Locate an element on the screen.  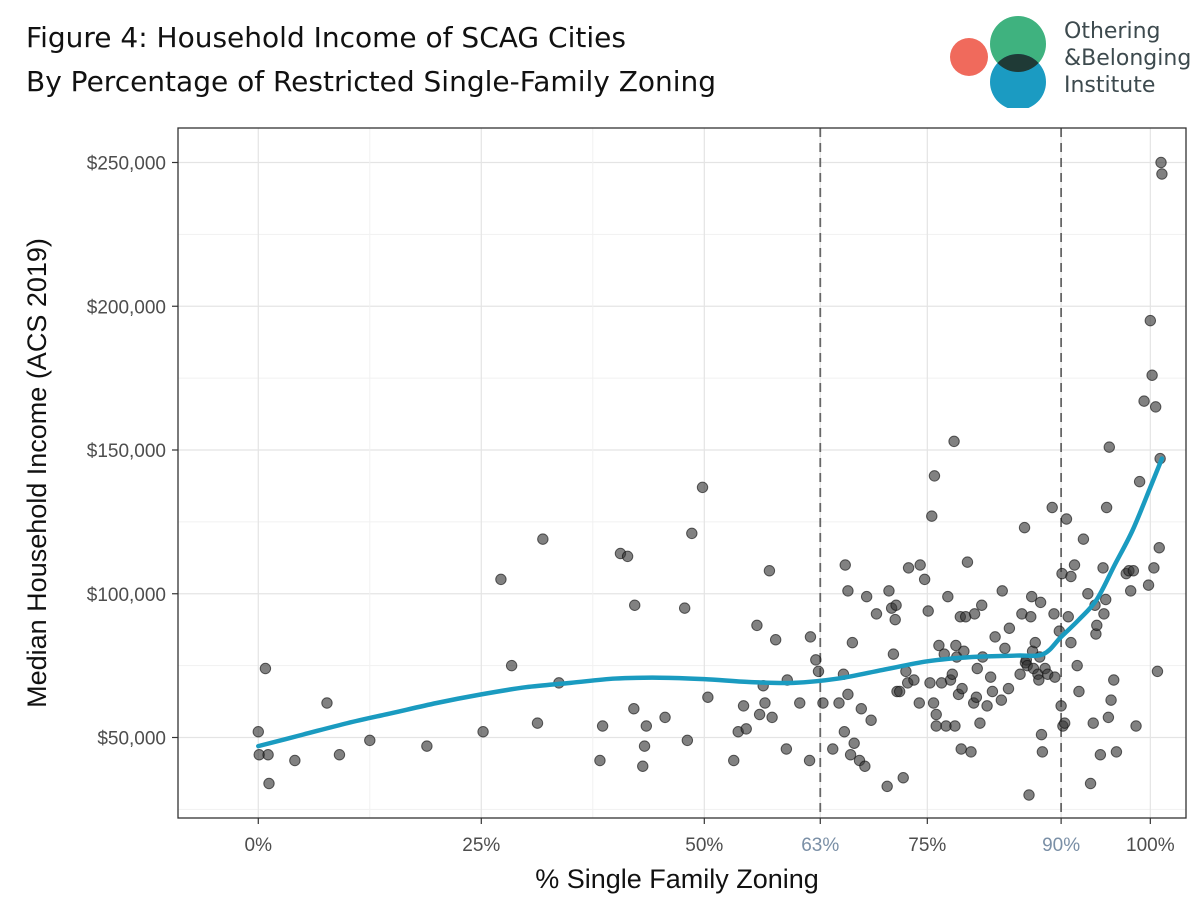
x-tick-label: 25% is located at coordinates (481, 845).